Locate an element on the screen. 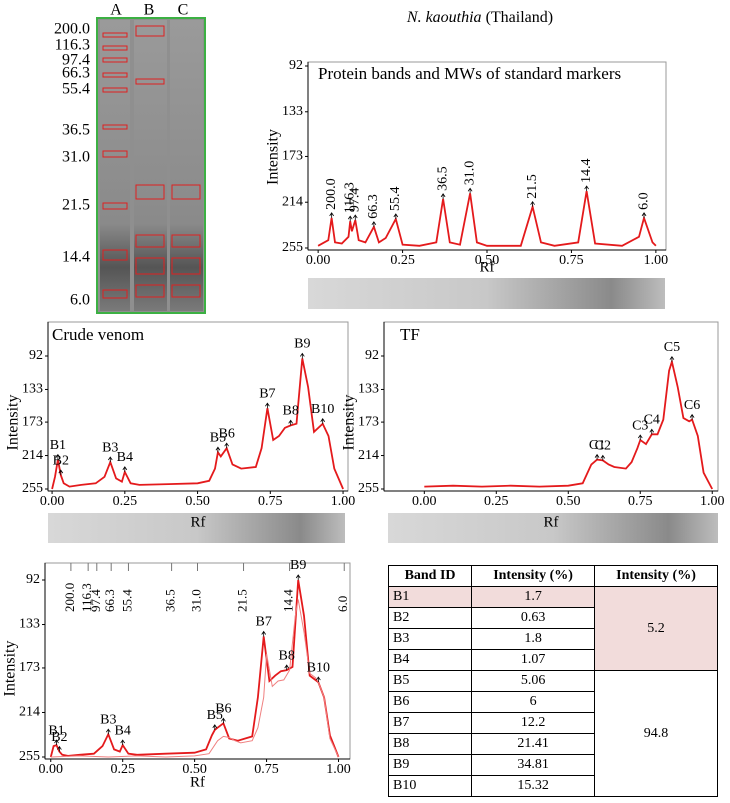 Image resolution: width=730 pixels, height=803 pixels. row: B8 21.41 is located at coordinates (552, 744).